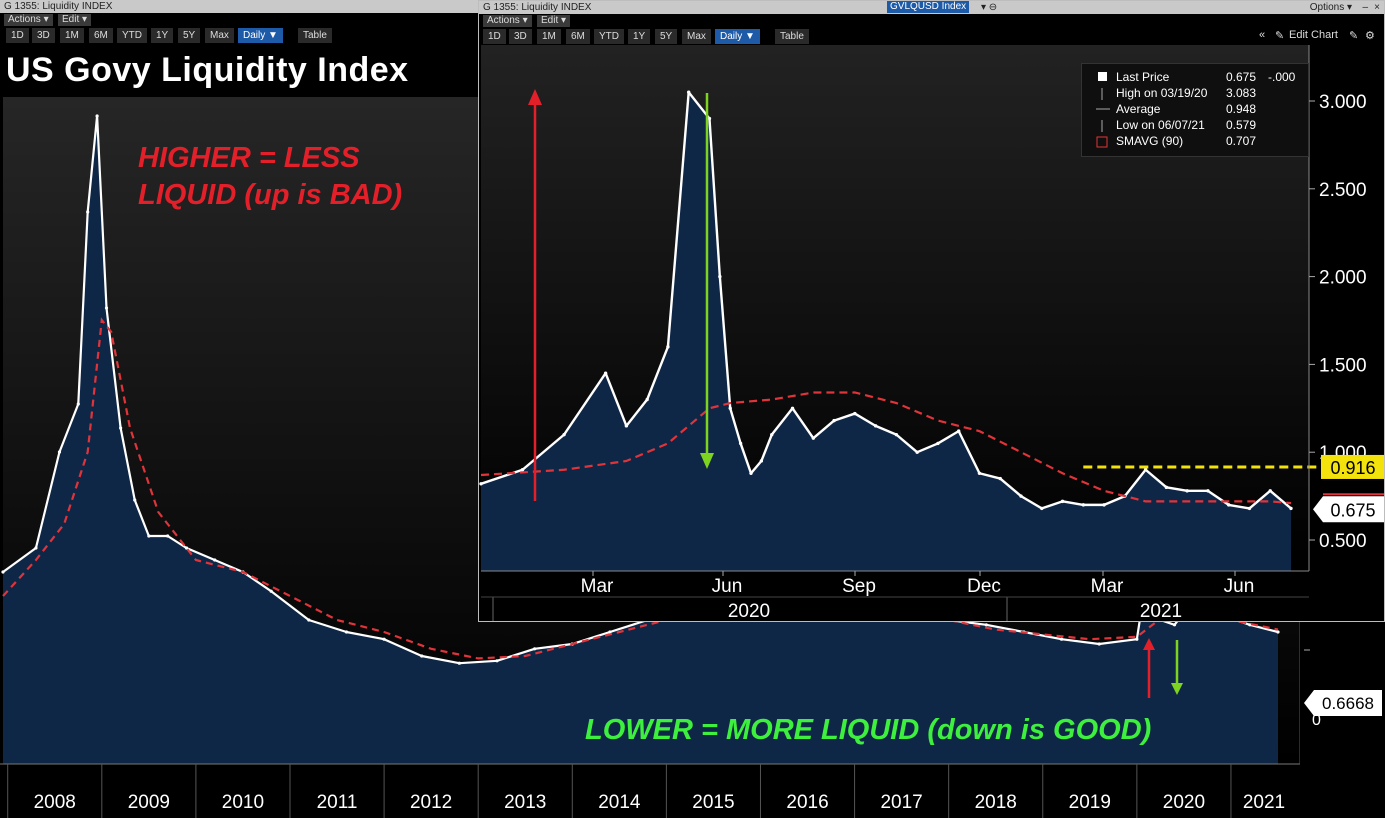 The image size is (1385, 818). Describe the element at coordinates (520, 36) in the screenshot. I see `inset-range-3d: 3D` at that location.